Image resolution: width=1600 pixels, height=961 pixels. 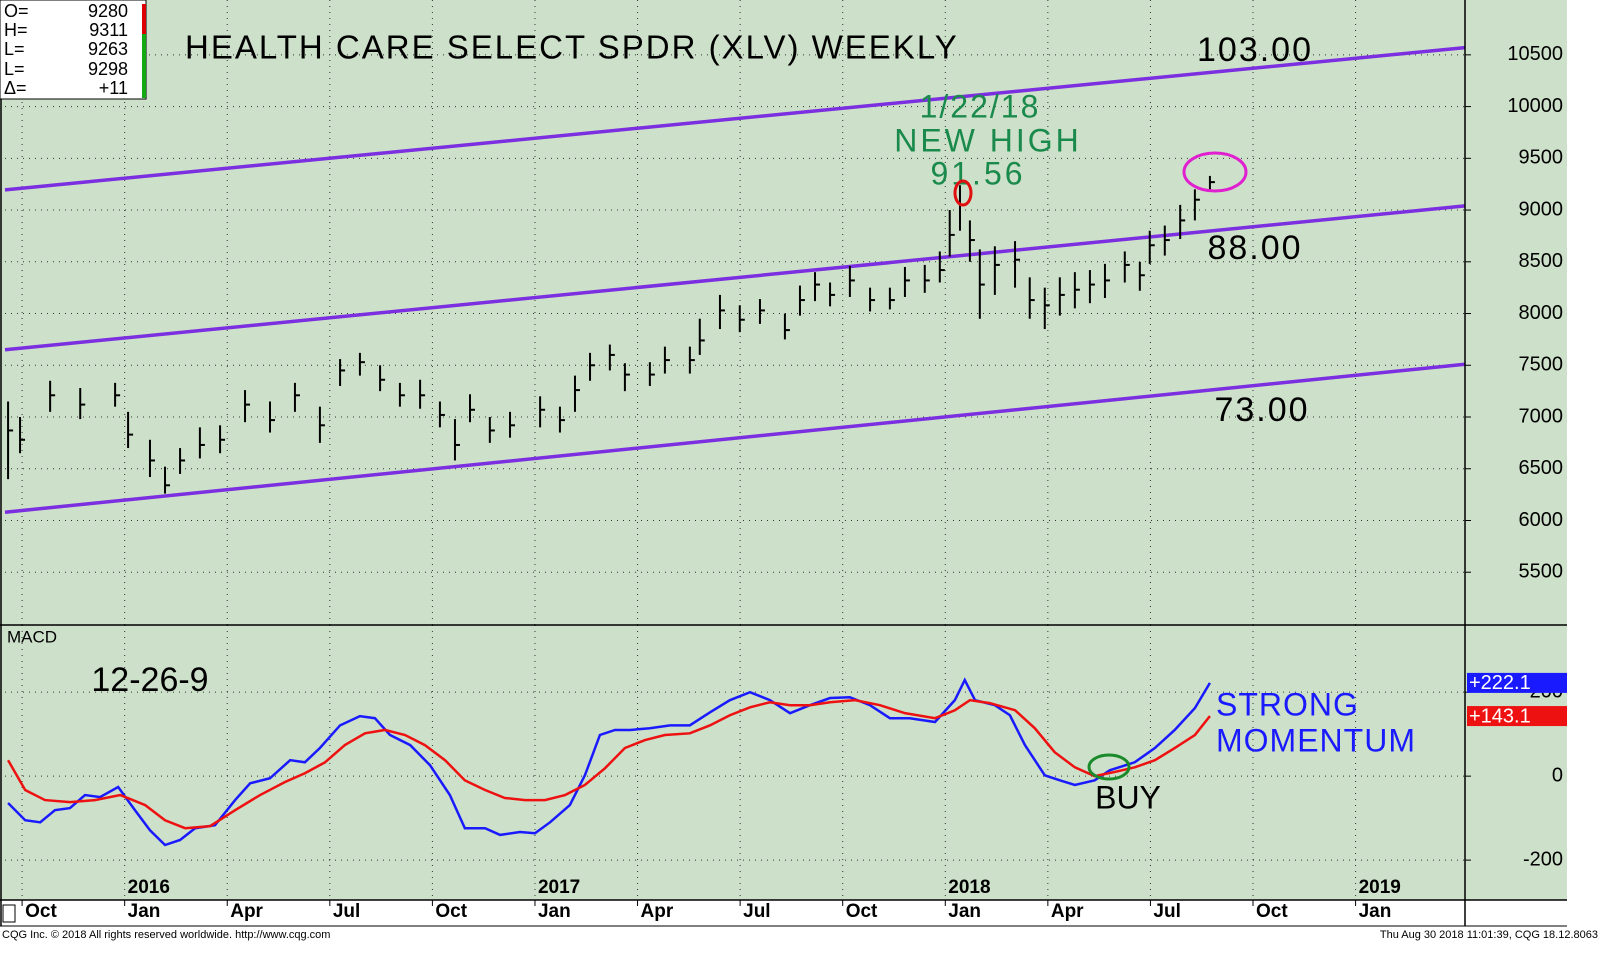 What do you see at coordinates (15, 88) in the screenshot?
I see `quote-label: Δ=` at bounding box center [15, 88].